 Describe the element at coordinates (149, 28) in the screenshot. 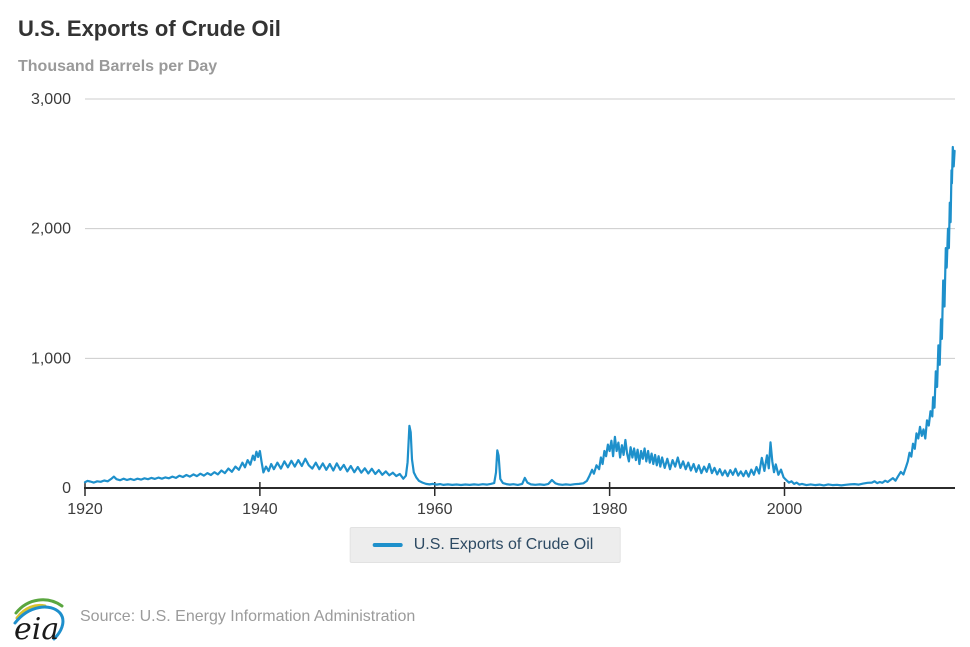

I see `page-title: U.S. Exports of Crude Oil` at that location.